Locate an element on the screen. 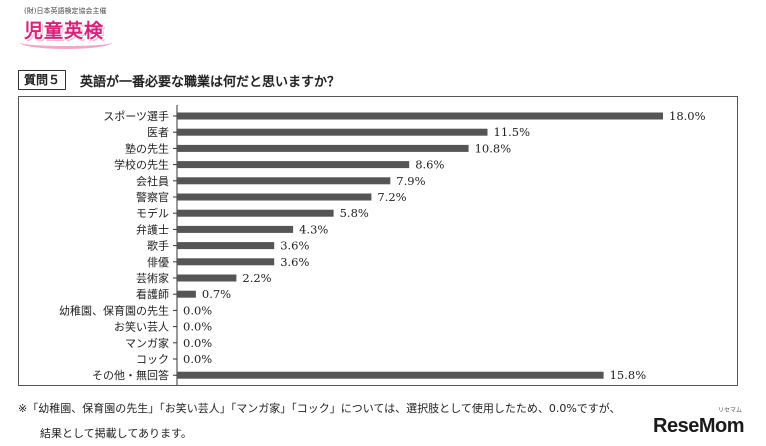  category-label: 医者 is located at coordinates (158, 132).